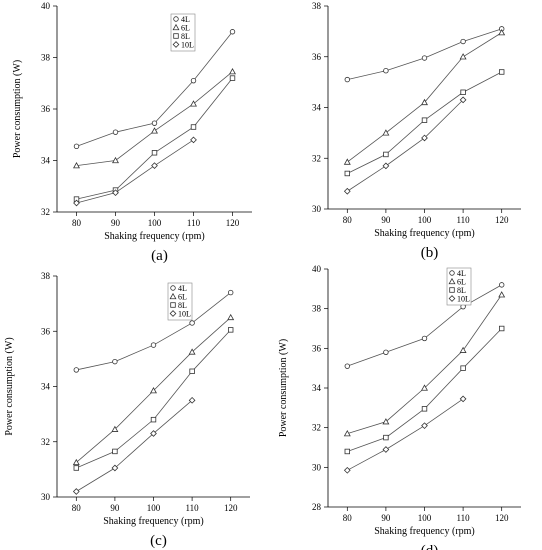  Describe the element at coordinates (182, 305) in the screenshot. I see `legend-label: 8L` at that location.